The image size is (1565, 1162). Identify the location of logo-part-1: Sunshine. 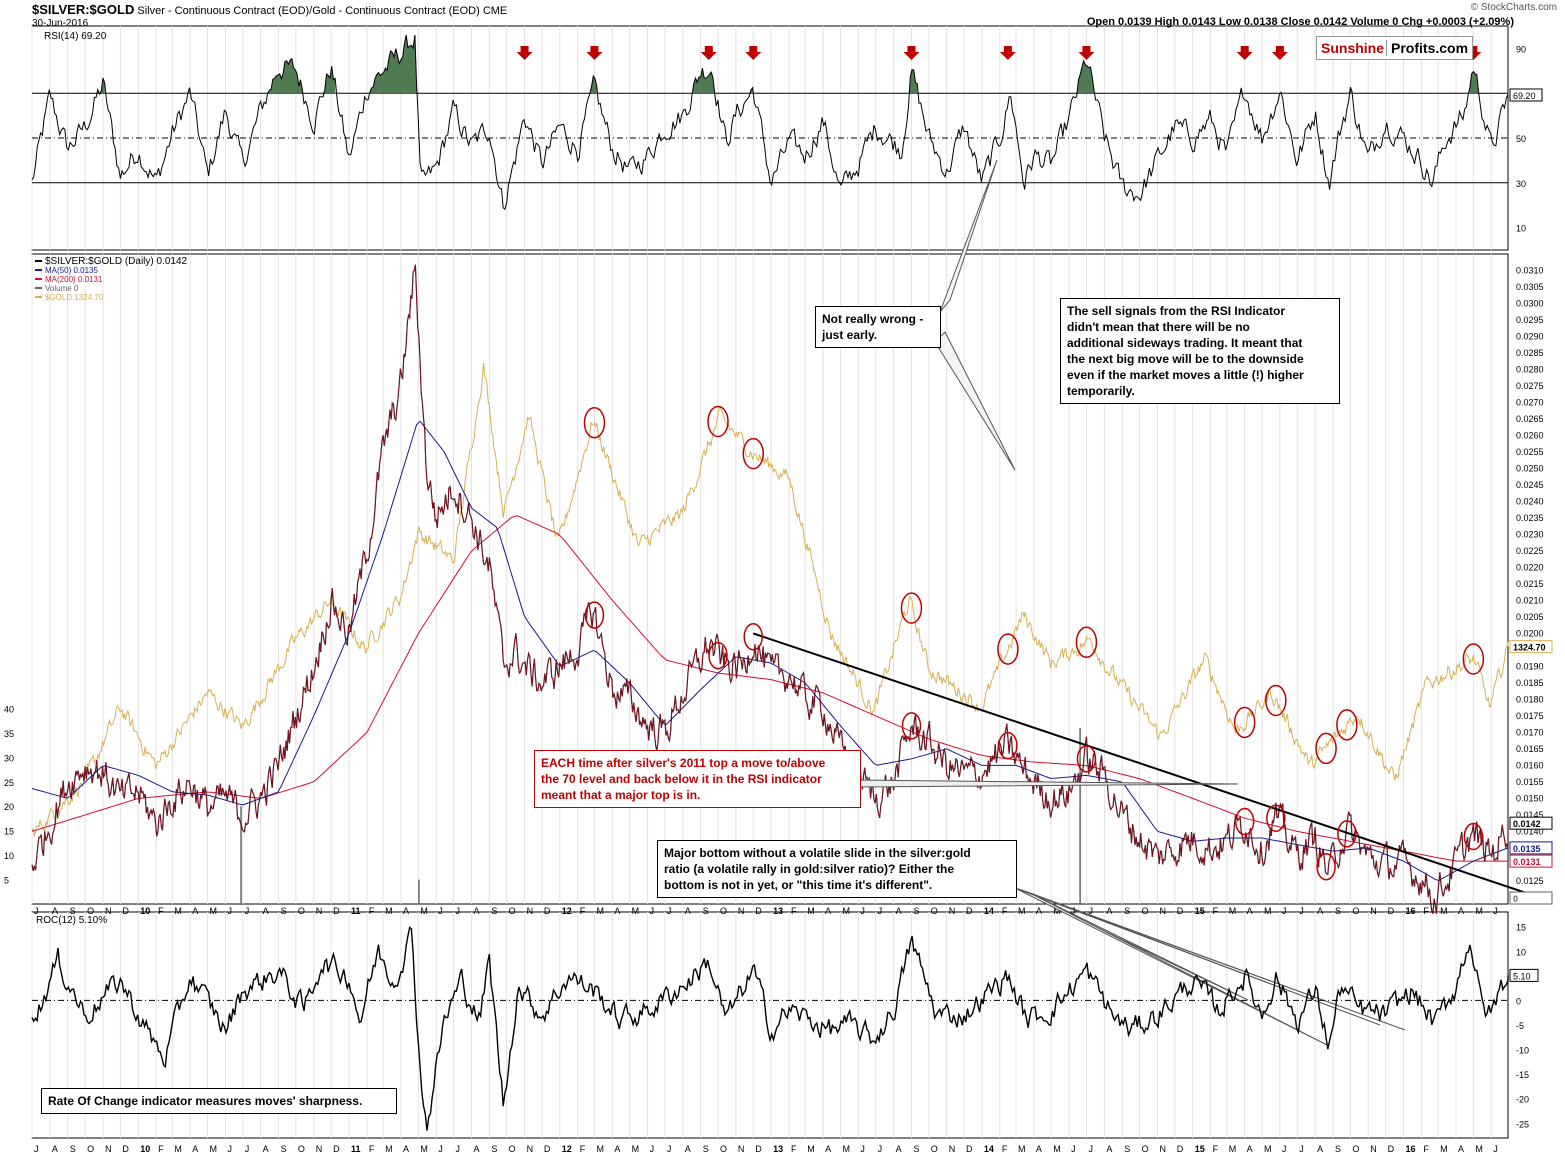
(1353, 48).